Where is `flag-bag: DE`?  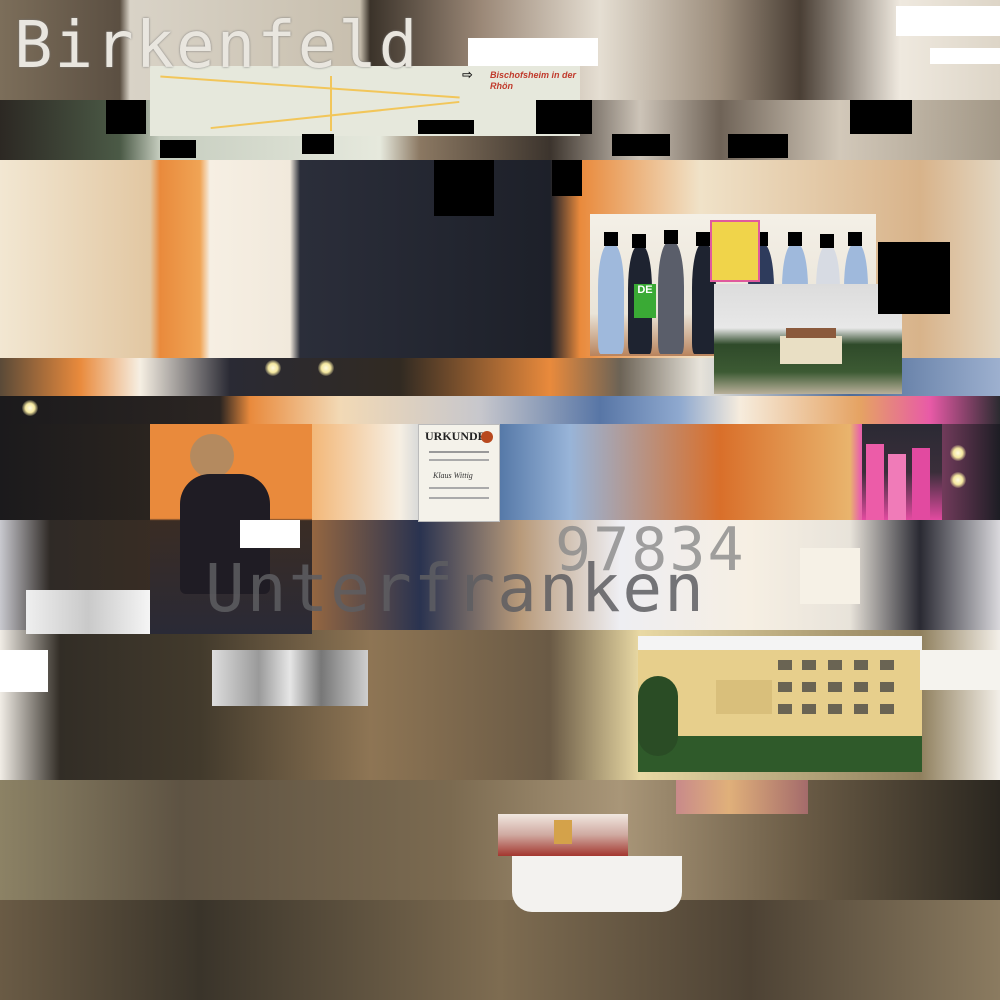
flag-bag: DE is located at coordinates (645, 301).